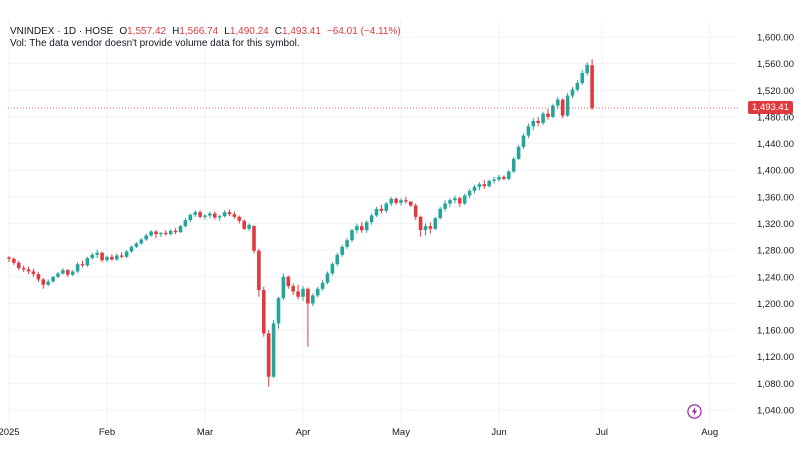  Describe the element at coordinates (694, 411) in the screenshot. I see `lightning-bolt-icon` at that location.